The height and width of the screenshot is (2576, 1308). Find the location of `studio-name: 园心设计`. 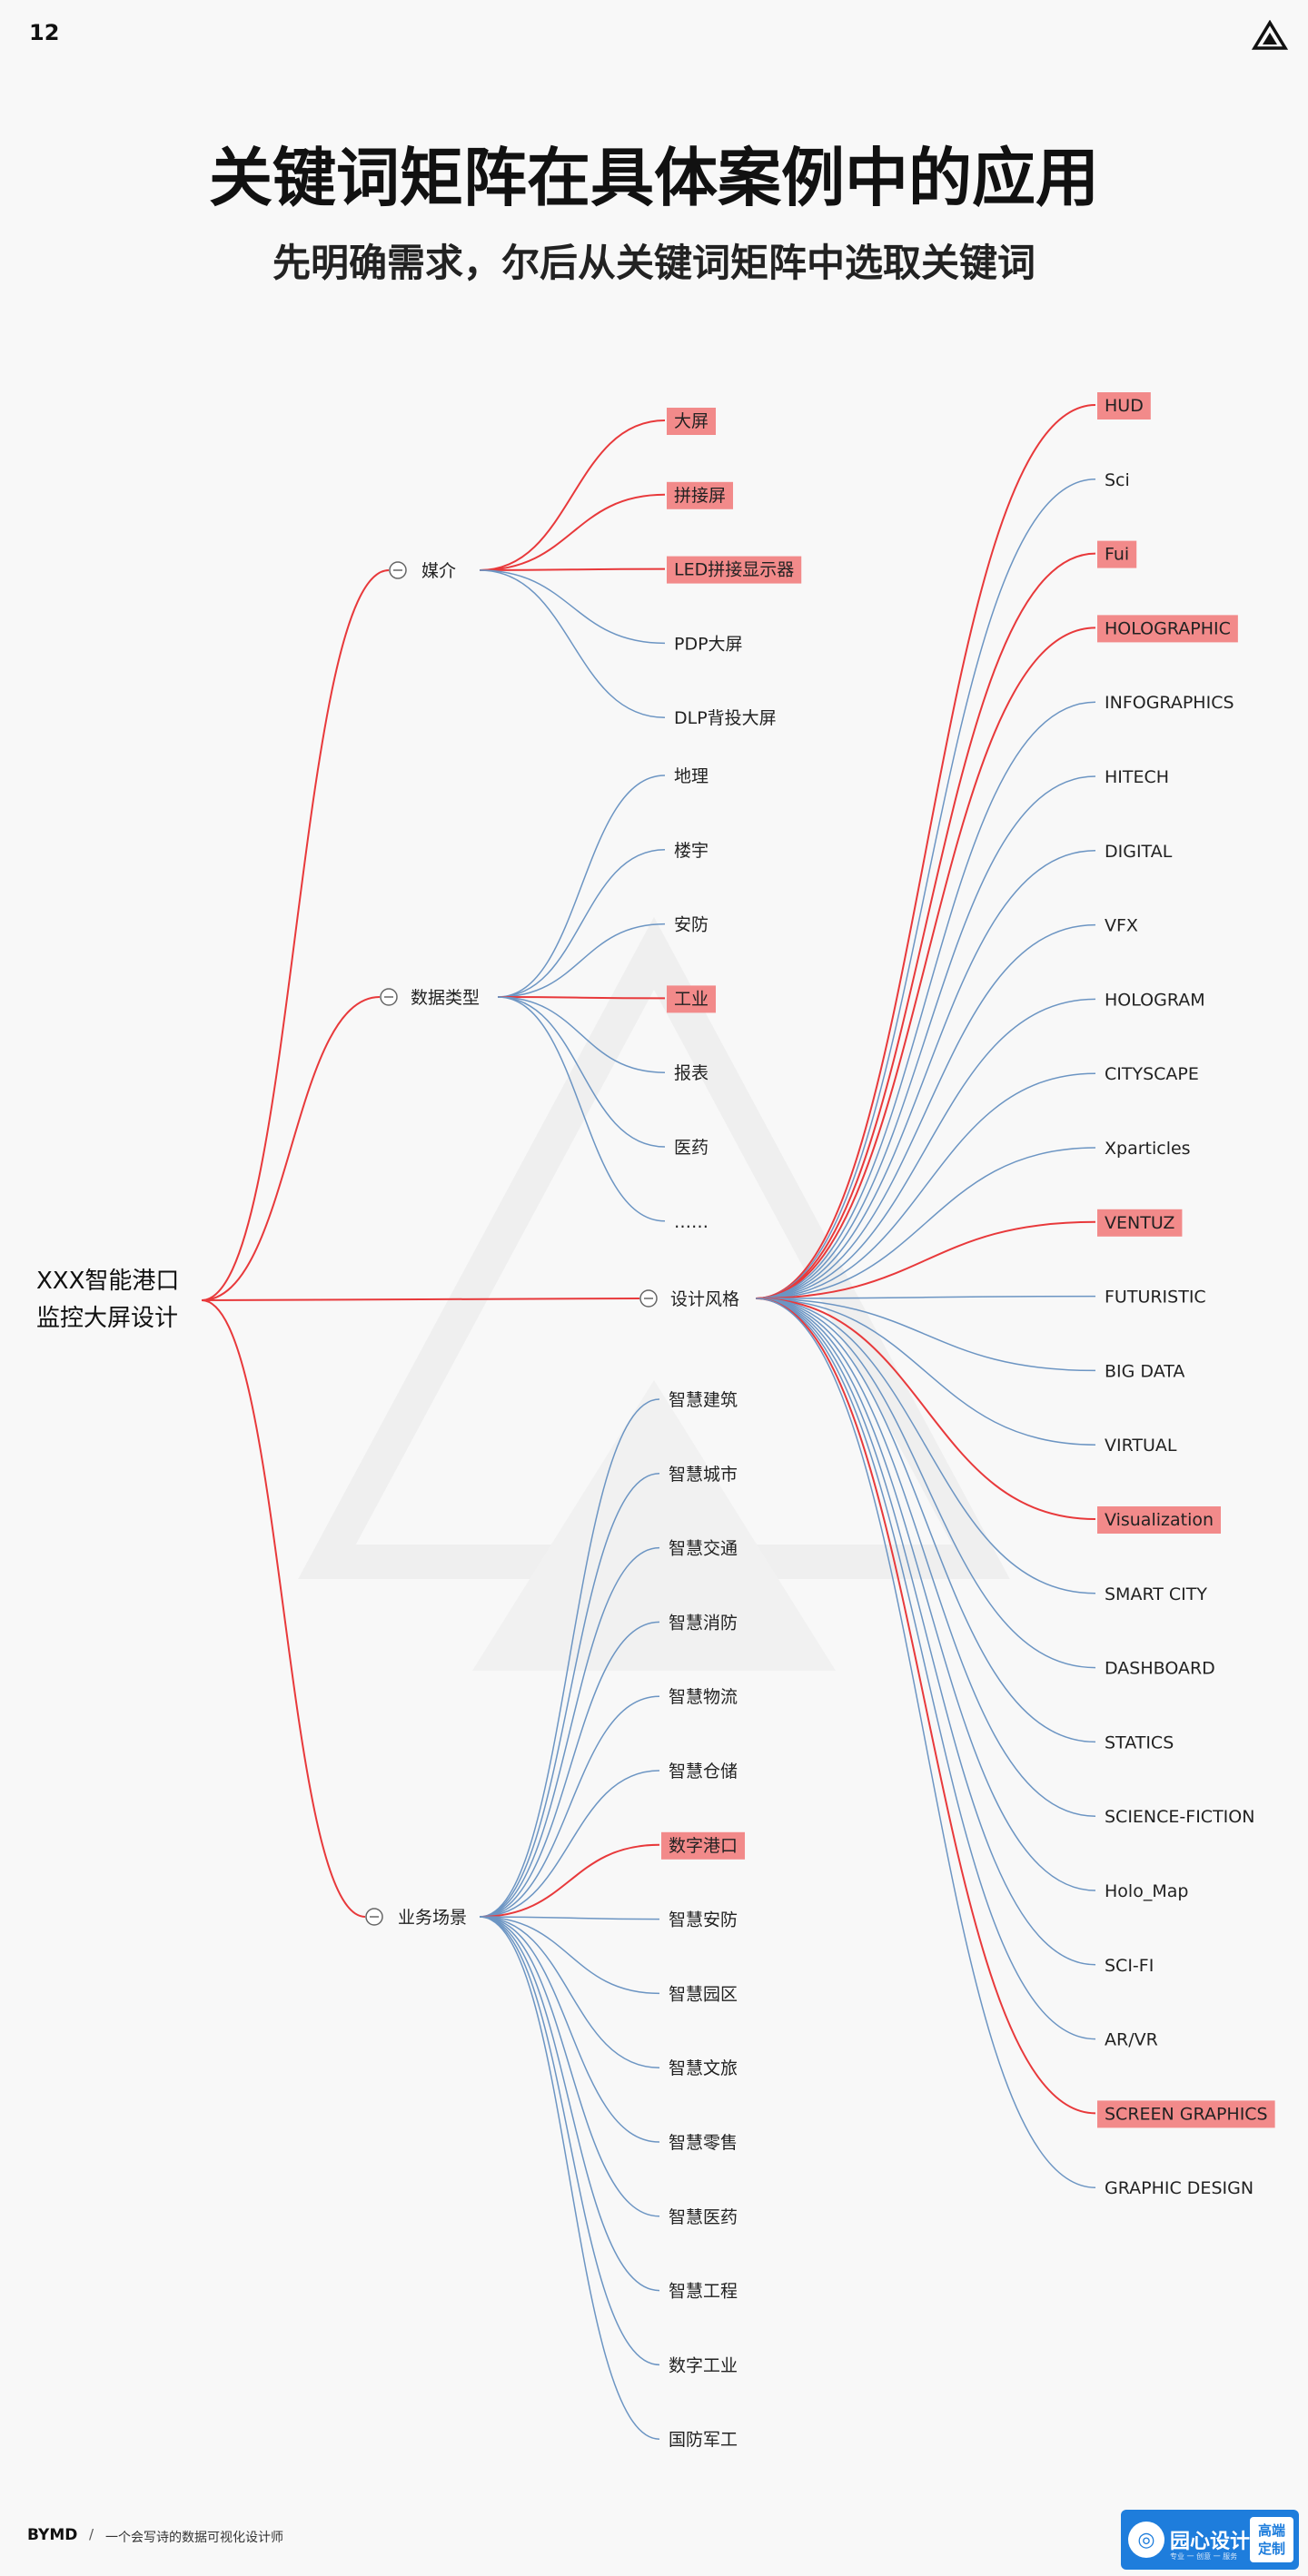

studio-name: 园心设计 is located at coordinates (1211, 2542).